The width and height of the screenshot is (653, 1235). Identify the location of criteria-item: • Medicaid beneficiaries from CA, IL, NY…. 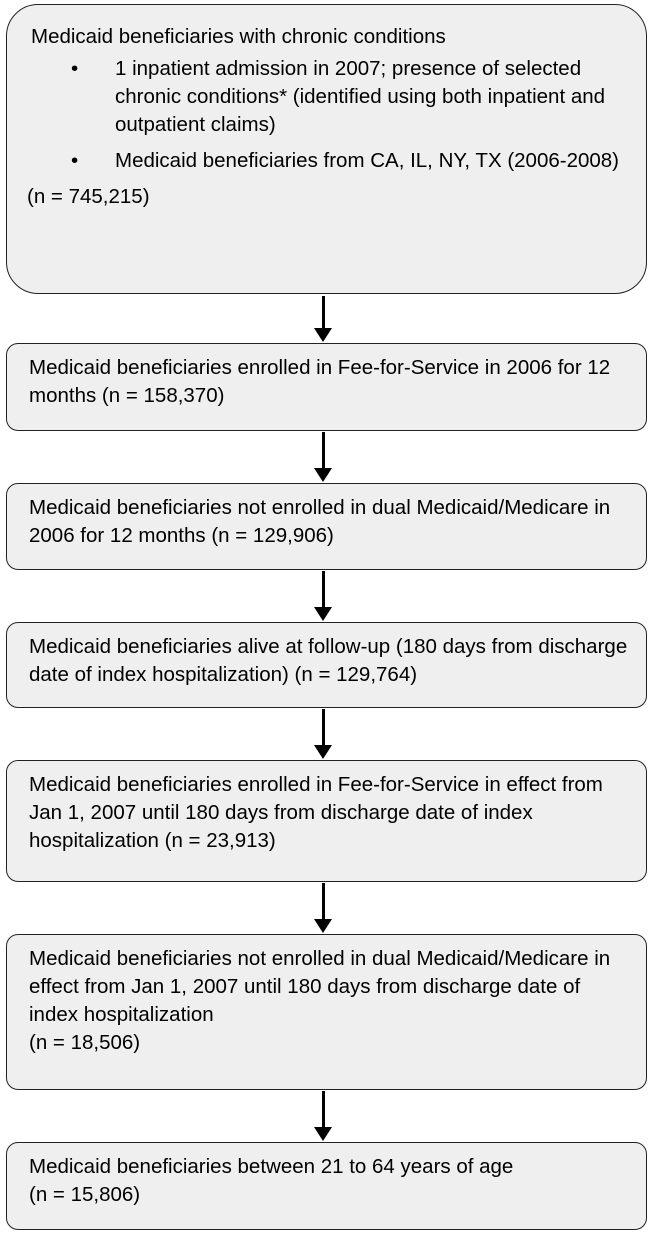
(350, 161).